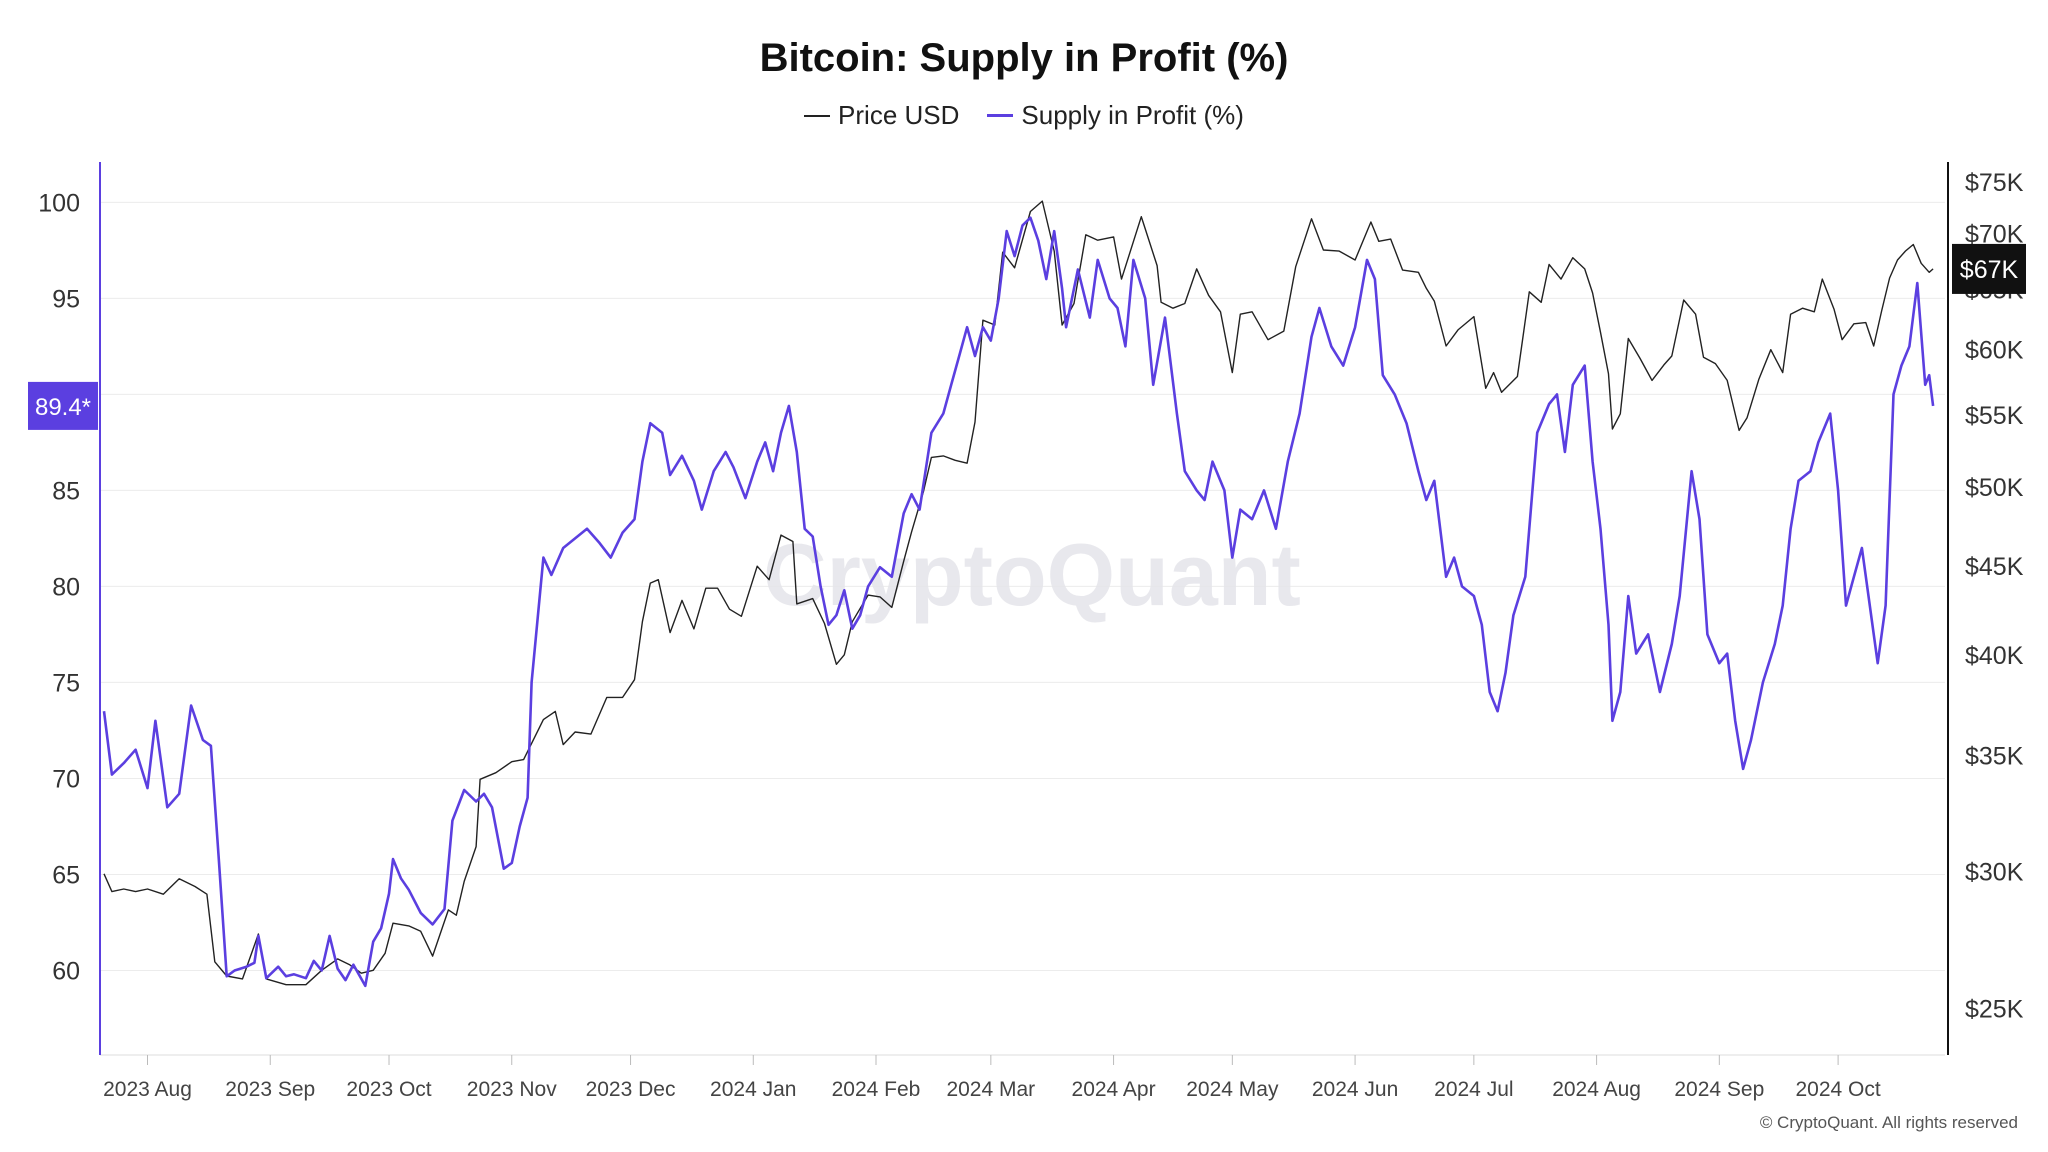  What do you see at coordinates (1114, 1089) in the screenshot?
I see `x-tick-label: 2024 Apr` at bounding box center [1114, 1089].